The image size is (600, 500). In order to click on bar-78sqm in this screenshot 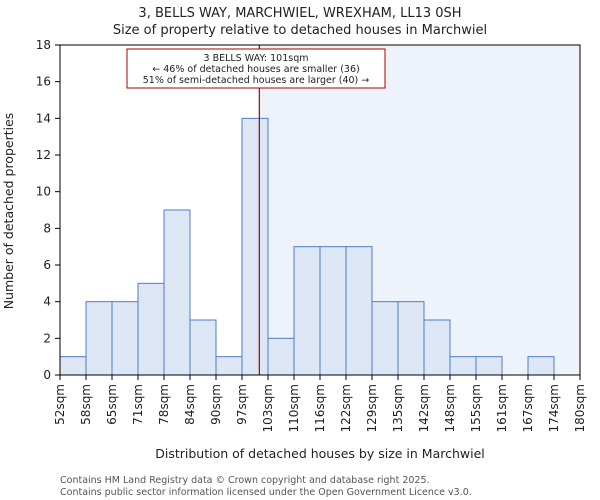, I will do `click(177, 292)`.